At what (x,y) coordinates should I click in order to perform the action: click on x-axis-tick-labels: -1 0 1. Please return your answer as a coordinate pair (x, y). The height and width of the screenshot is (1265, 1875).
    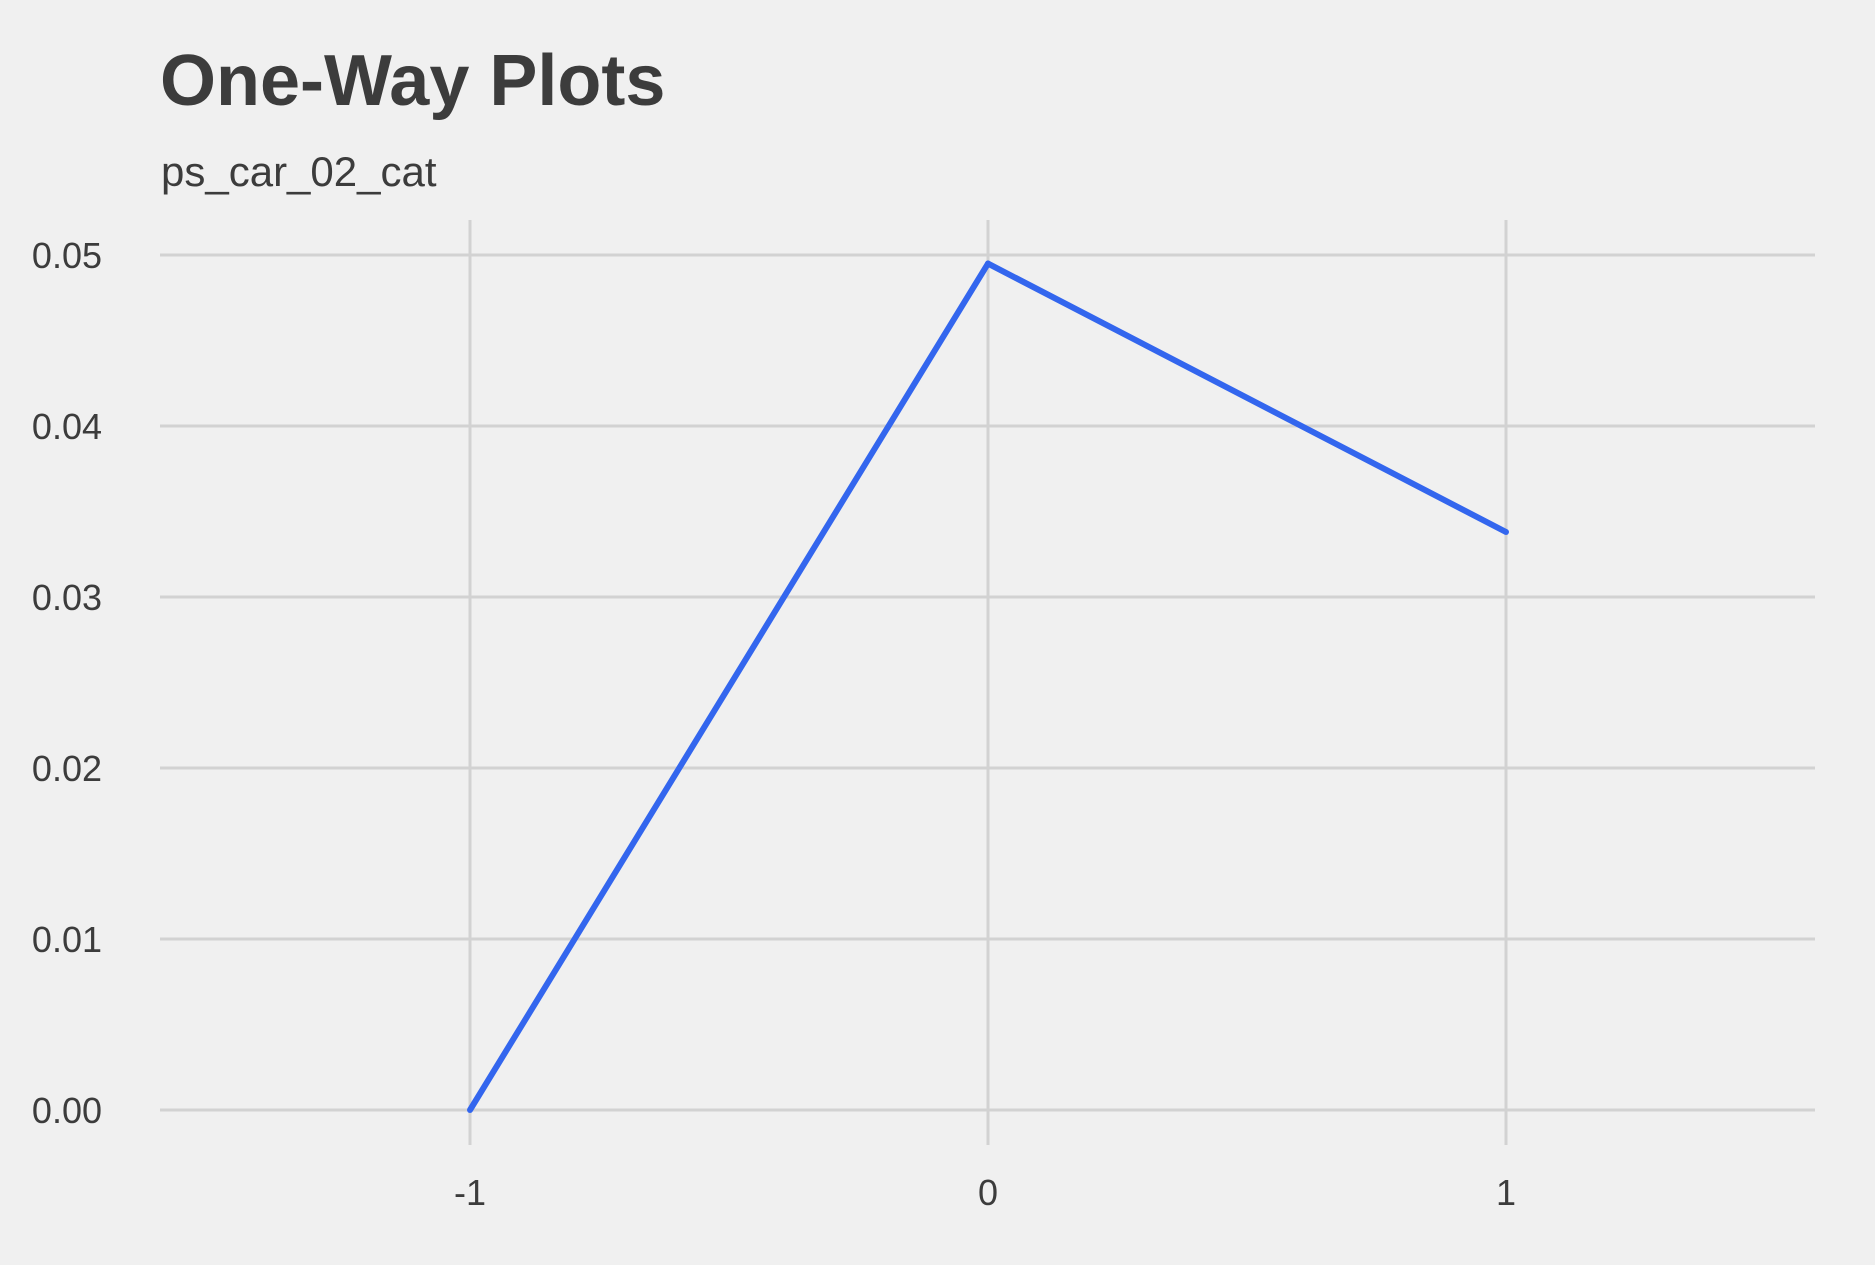
    Looking at the image, I should click on (985, 1192).